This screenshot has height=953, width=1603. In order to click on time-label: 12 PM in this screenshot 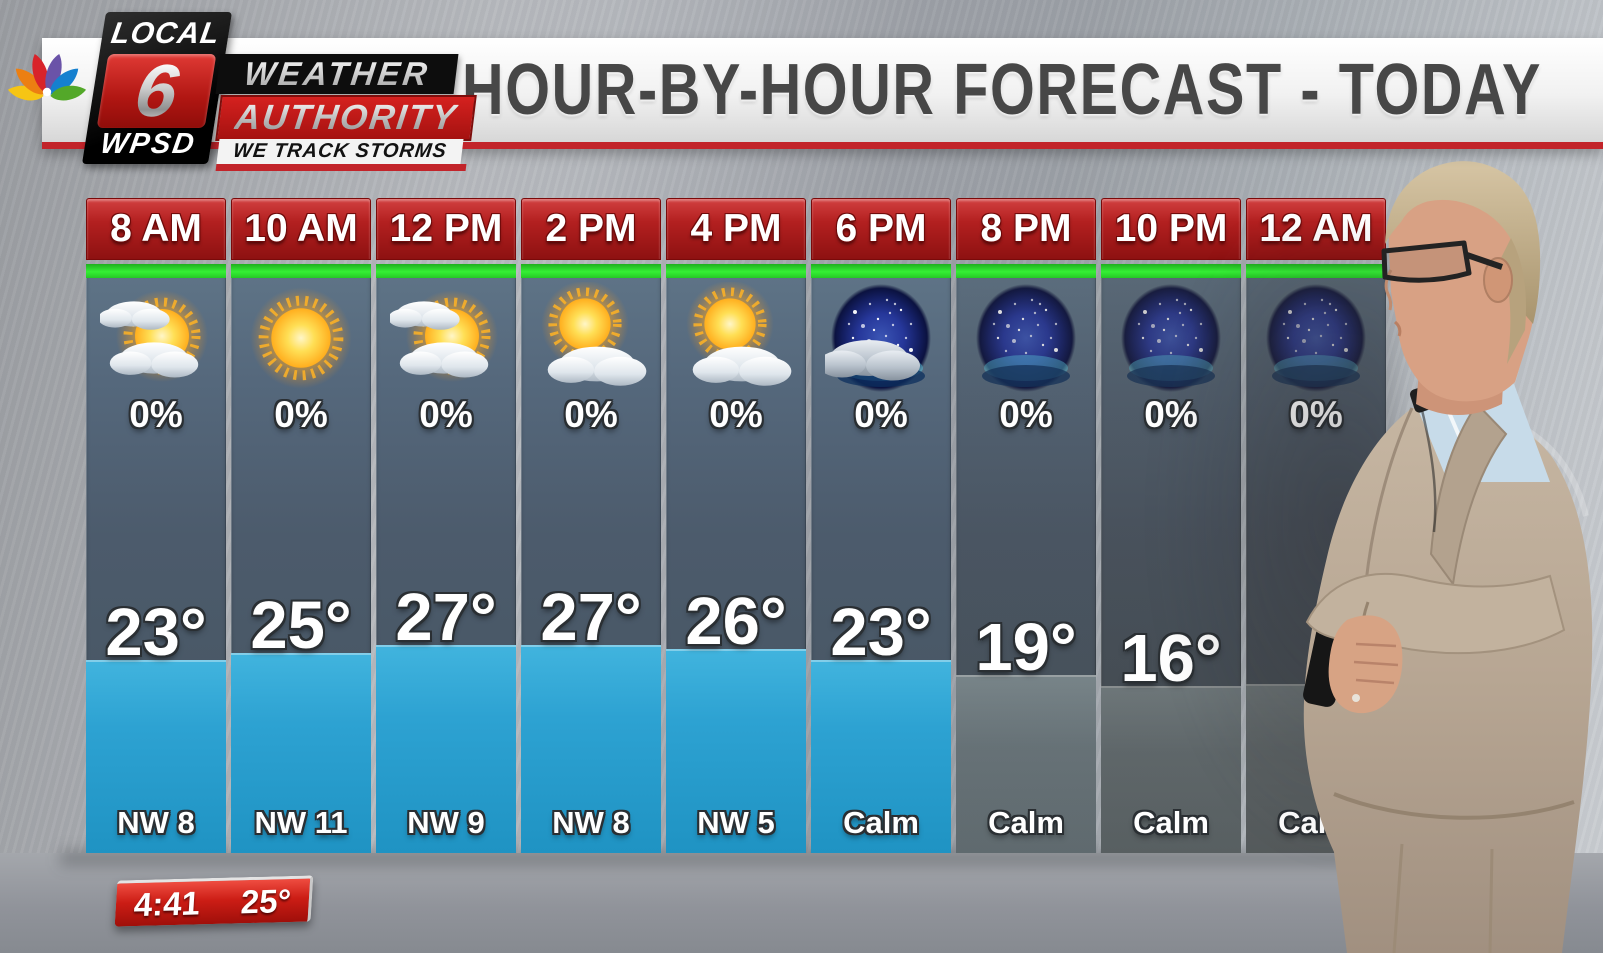, I will do `click(446, 228)`.